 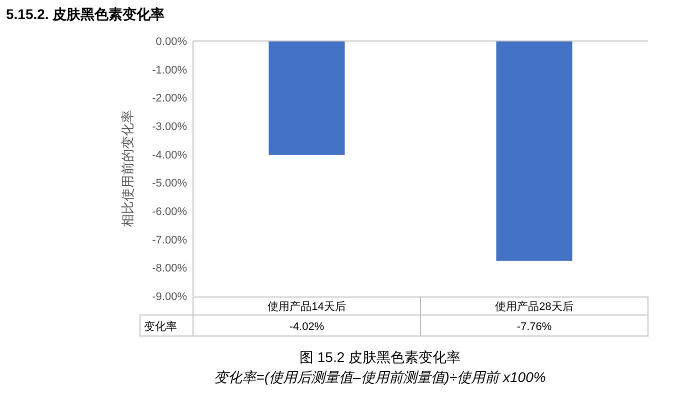 What do you see at coordinates (380, 357) in the screenshot?
I see `caption: 图 15.2 皮肤黑色素变化率` at bounding box center [380, 357].